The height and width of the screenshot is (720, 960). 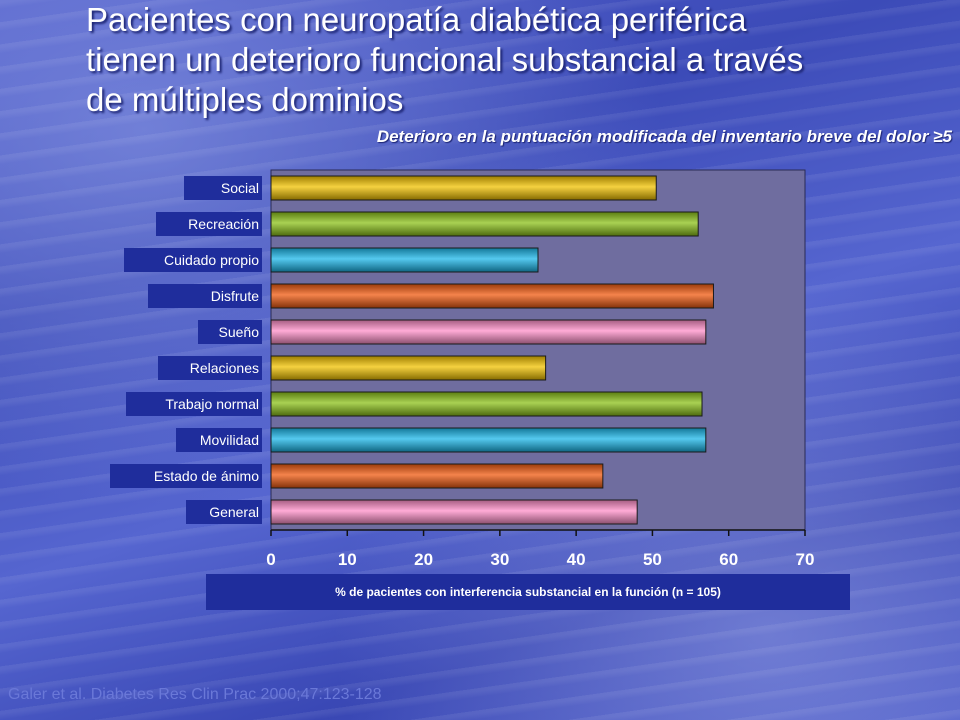 What do you see at coordinates (234, 512) in the screenshot?
I see `category-label: General` at bounding box center [234, 512].